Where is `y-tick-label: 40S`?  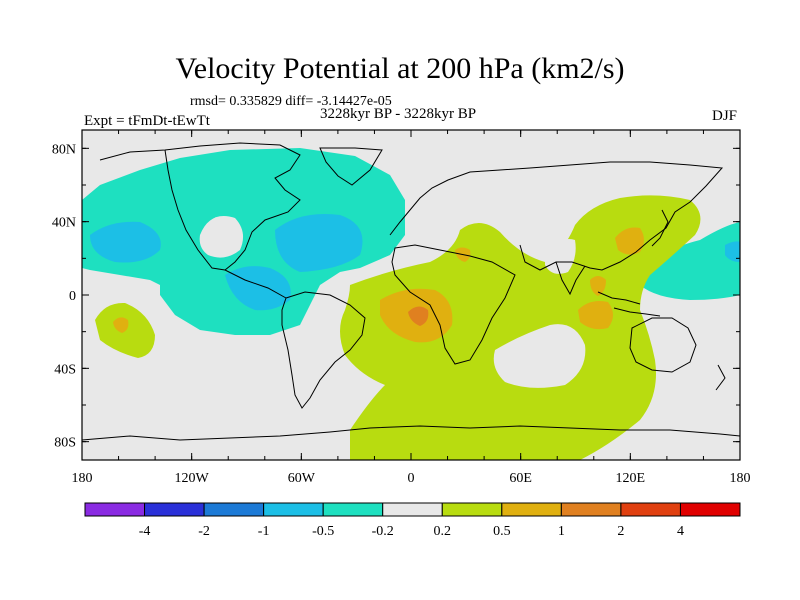
y-tick-label: 40S is located at coordinates (65, 369).